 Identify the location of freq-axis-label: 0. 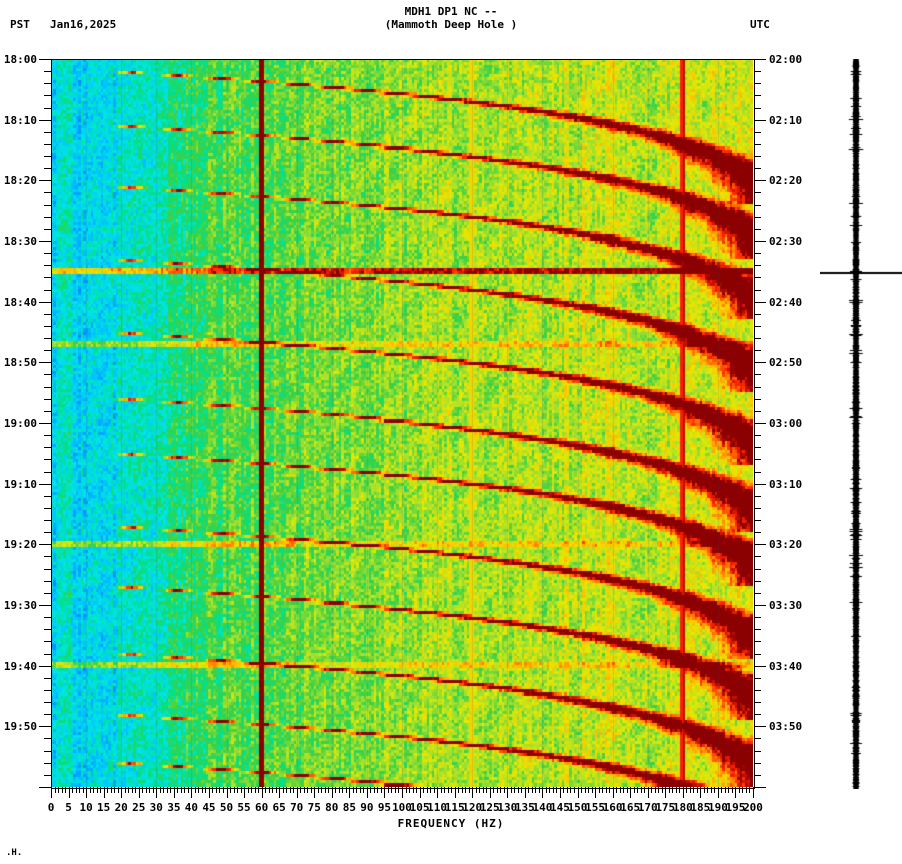
(51, 807).